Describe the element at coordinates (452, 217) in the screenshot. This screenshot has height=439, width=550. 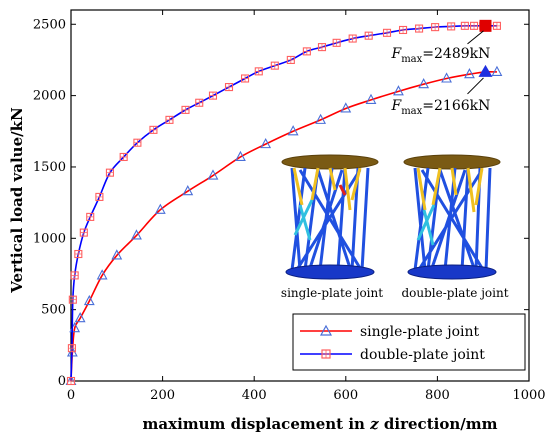
I see `double-plate-joint-model` at that location.